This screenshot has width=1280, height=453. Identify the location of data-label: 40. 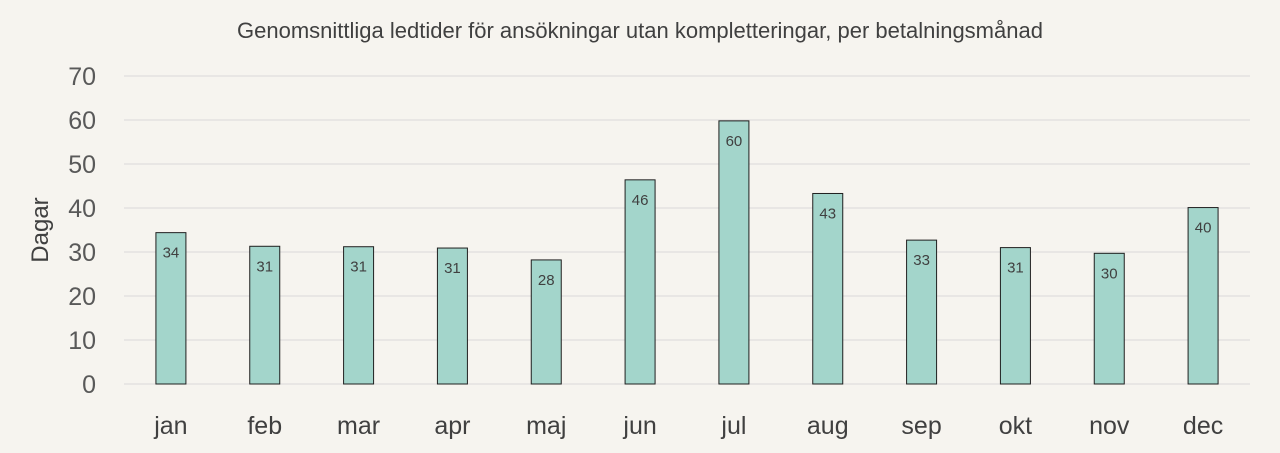
(1203, 228).